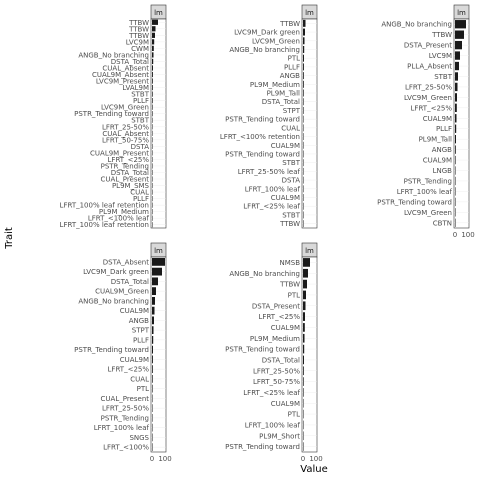 The width and height of the screenshot is (480, 480). I want to click on y-tick-label: TTBW, so click(138, 29).